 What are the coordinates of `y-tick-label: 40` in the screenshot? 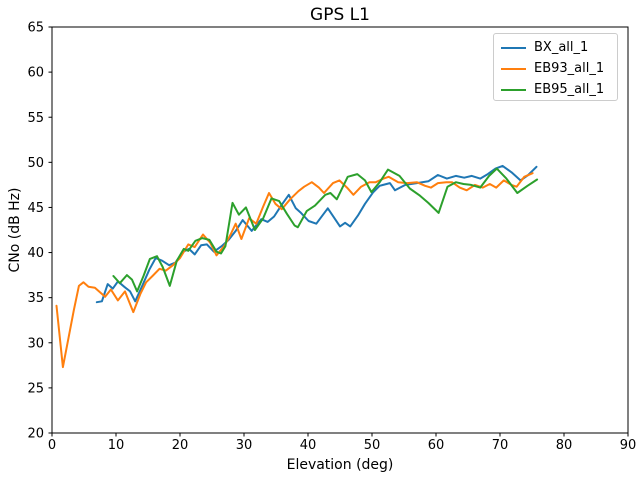 It's located at (35, 253).